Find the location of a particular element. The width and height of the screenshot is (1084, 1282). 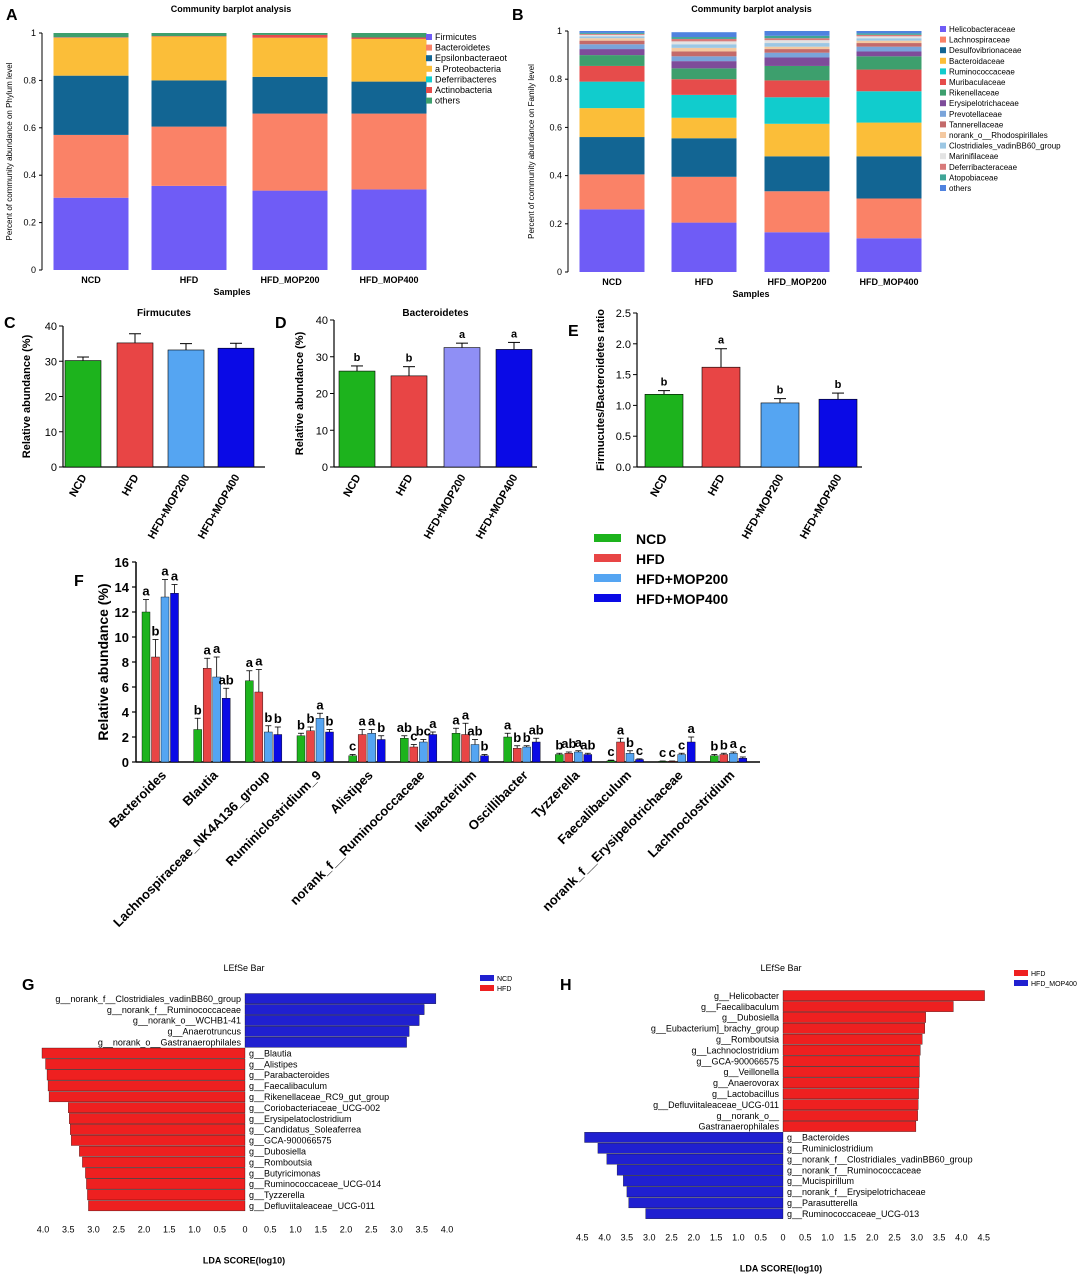

legend-label: others is located at coordinates (448, 101).